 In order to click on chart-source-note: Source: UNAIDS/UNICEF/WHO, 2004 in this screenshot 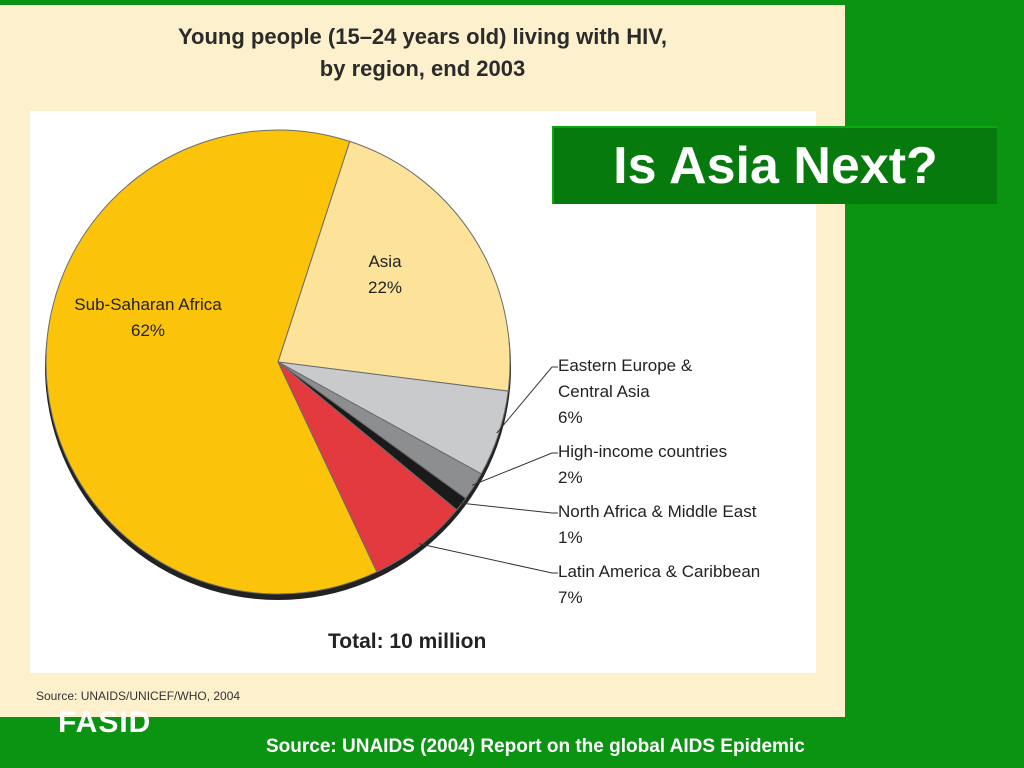, I will do `click(138, 696)`.